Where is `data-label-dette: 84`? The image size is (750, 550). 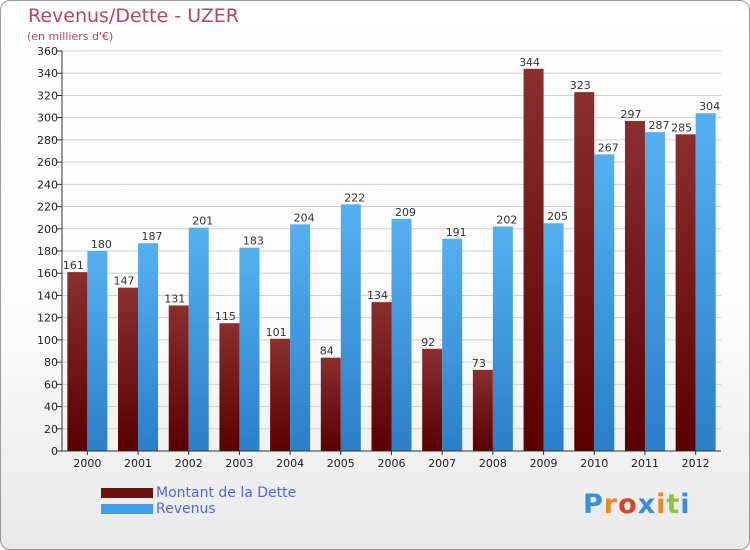 data-label-dette: 84 is located at coordinates (327, 351).